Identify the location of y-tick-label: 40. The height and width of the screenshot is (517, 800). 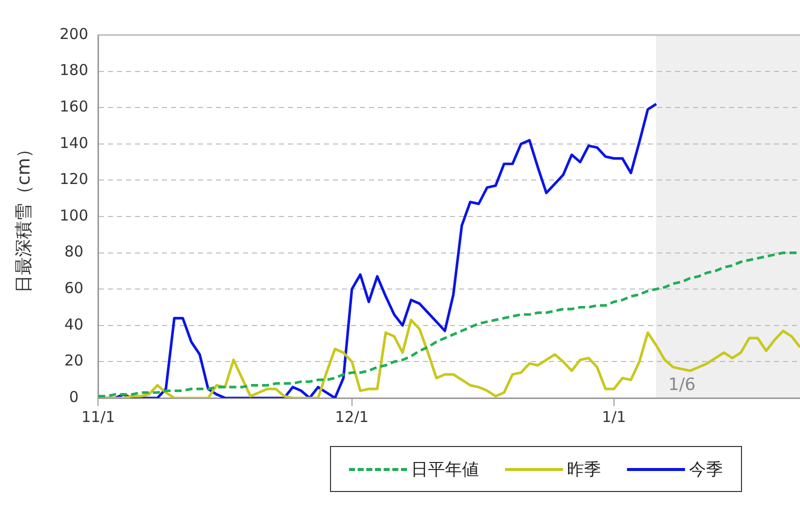
(74, 324).